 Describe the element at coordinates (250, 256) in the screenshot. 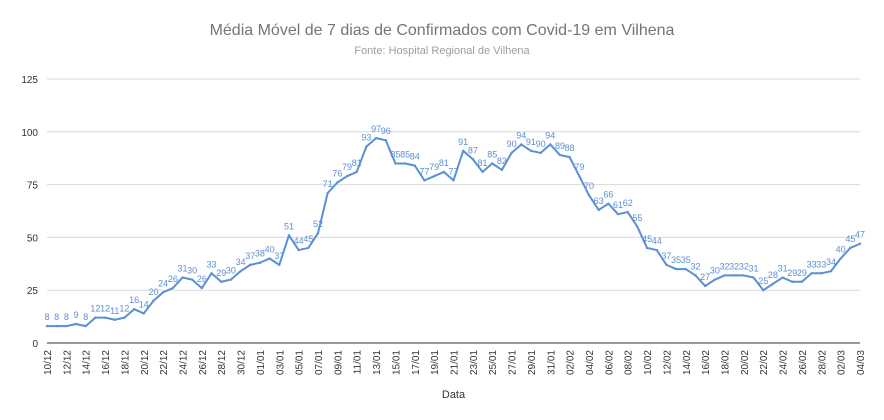

I see `data-label: 37` at that location.